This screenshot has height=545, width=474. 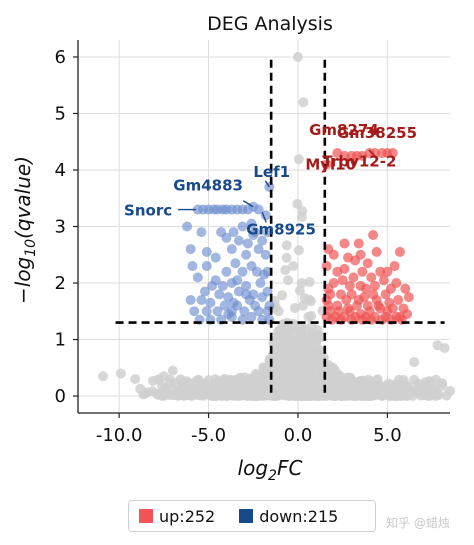 What do you see at coordinates (25, 230) in the screenshot?
I see `y-axis-label: −log10(qvalue)` at bounding box center [25, 230].